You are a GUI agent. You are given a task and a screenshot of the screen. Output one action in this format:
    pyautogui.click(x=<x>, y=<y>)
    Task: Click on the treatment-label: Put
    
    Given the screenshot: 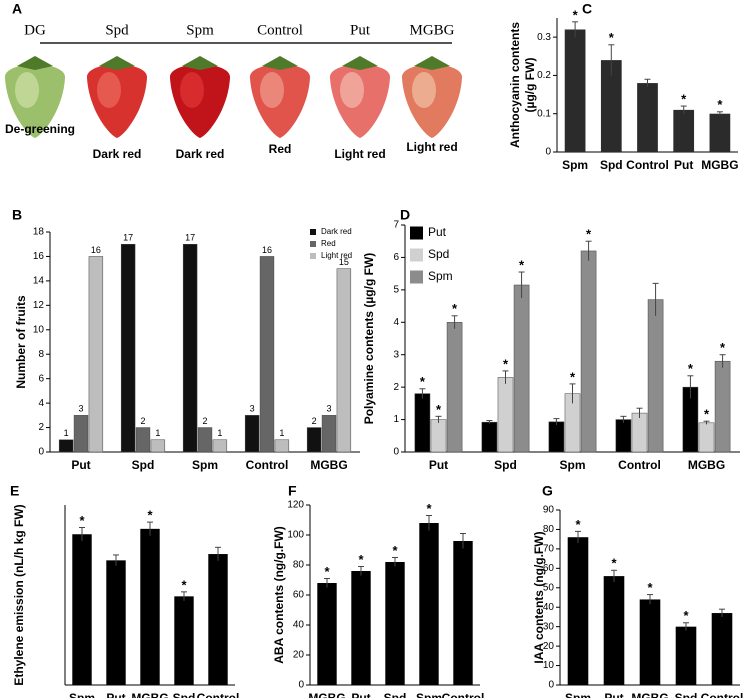 What is the action you would take?
    pyautogui.click(x=360, y=30)
    